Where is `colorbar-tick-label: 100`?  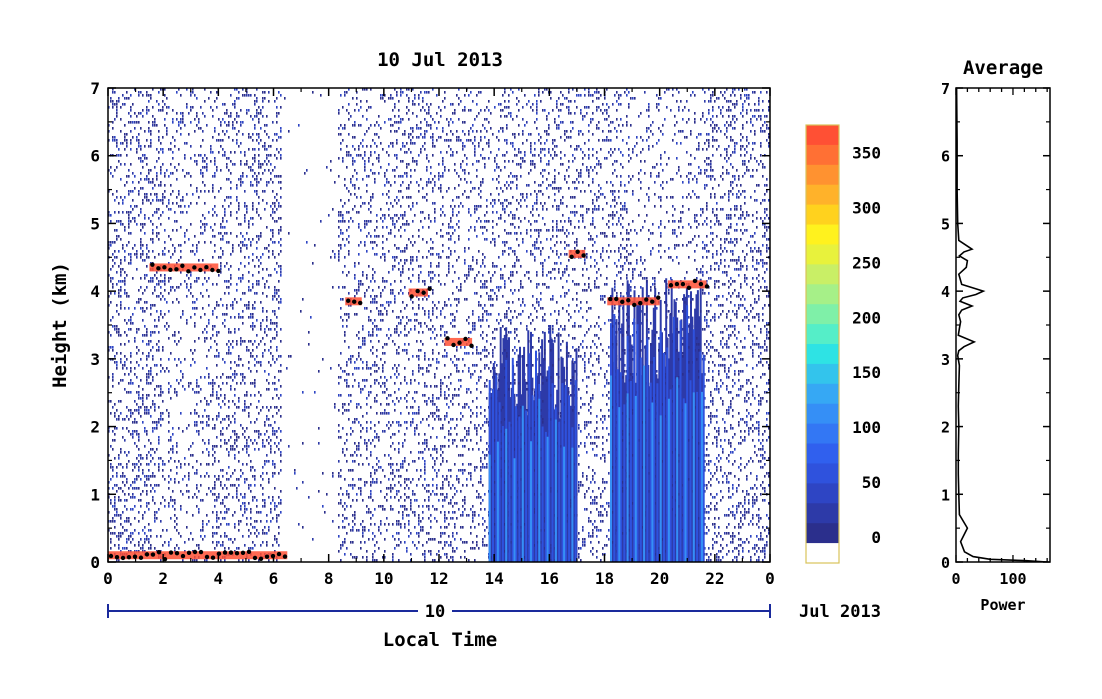 colorbar-tick-label: 100 is located at coordinates (866, 427).